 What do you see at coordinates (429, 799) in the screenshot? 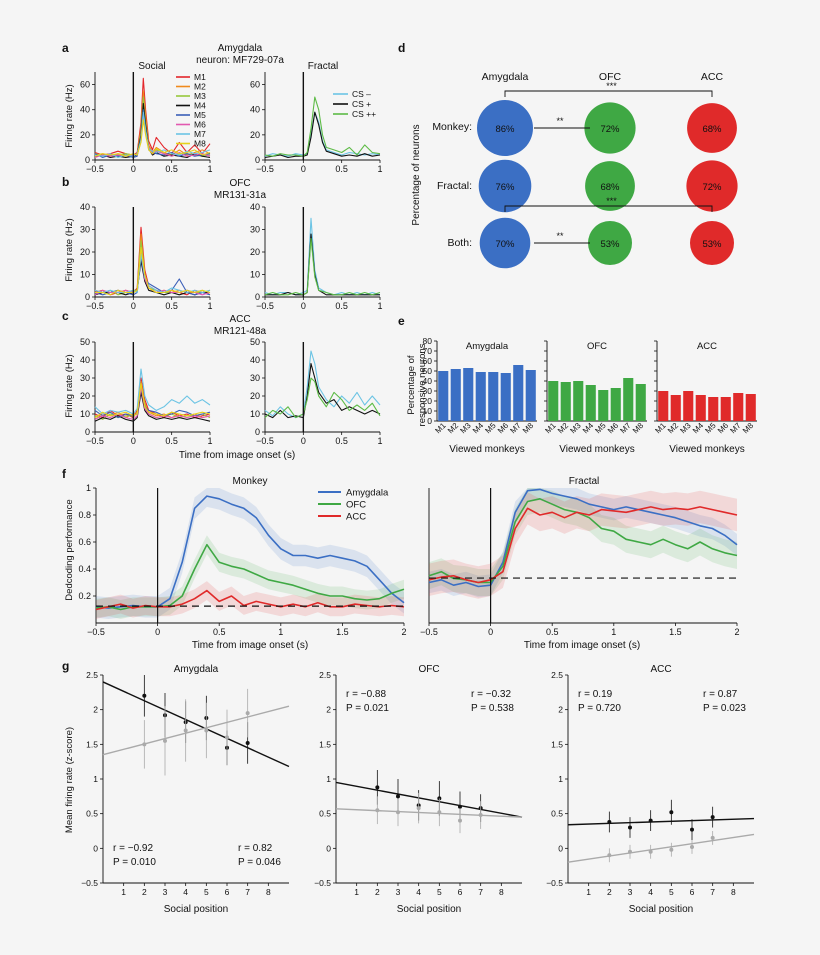
I see `panel-g-ofc-fit-black` at bounding box center [429, 799].